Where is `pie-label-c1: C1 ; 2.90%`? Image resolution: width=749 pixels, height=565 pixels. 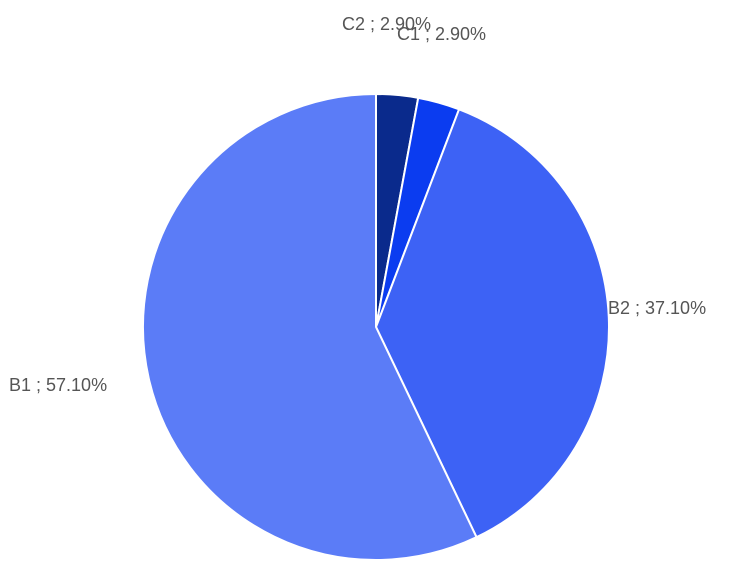
pie-label-c1: C1 ; 2.90% is located at coordinates (441, 34).